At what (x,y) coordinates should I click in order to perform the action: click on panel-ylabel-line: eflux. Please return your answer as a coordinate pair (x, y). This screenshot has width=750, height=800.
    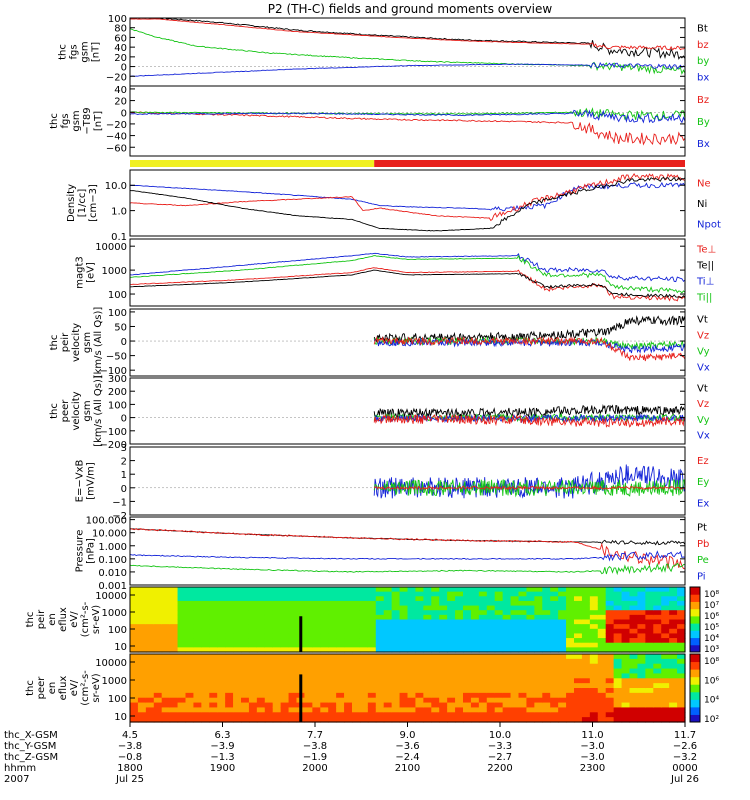
    Looking at the image, I should click on (63, 688).